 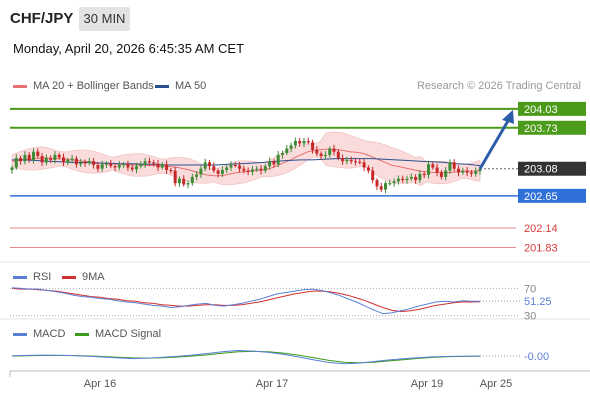 I want to click on pivot-tag, so click(x=552, y=168).